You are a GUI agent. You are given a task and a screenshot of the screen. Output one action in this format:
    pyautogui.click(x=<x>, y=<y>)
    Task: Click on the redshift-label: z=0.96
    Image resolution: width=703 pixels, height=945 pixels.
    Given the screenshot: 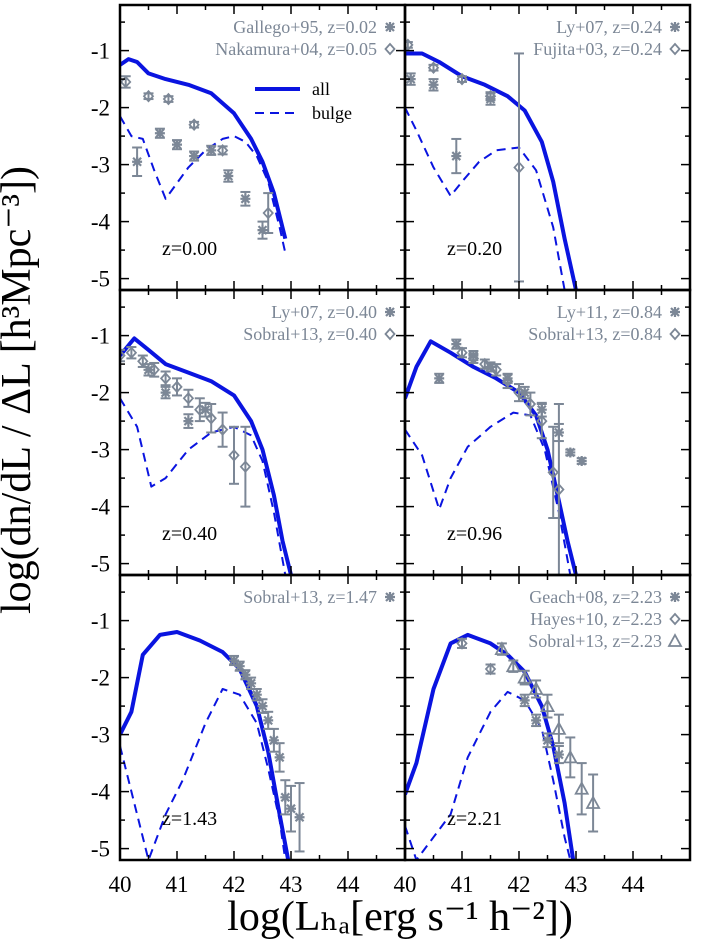 What is the action you would take?
    pyautogui.click(x=474, y=534)
    